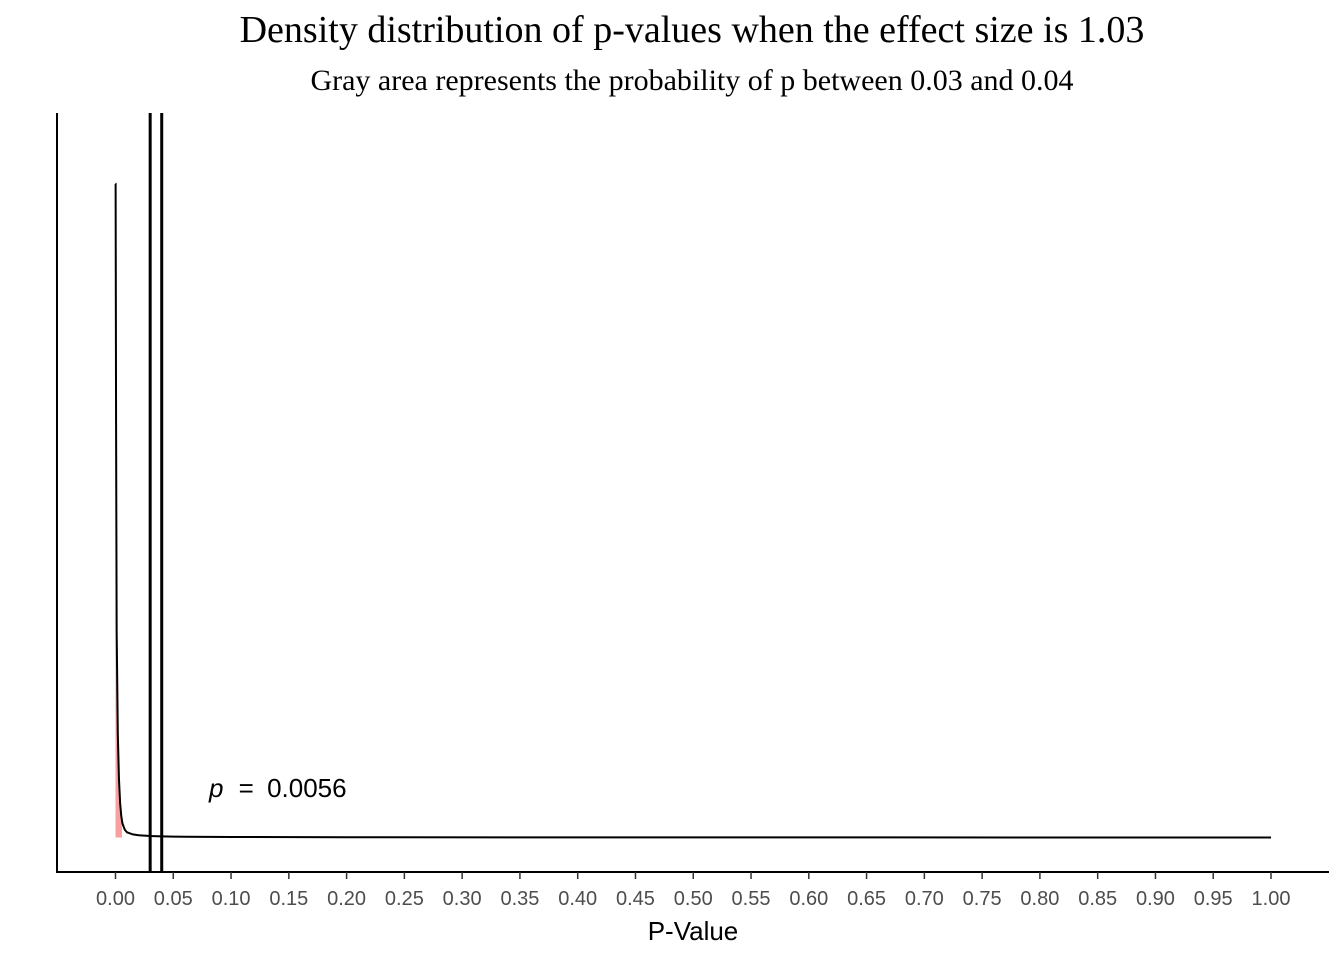 The width and height of the screenshot is (1344, 960). I want to click on x-tick-label: 1.00, so click(1271, 899).